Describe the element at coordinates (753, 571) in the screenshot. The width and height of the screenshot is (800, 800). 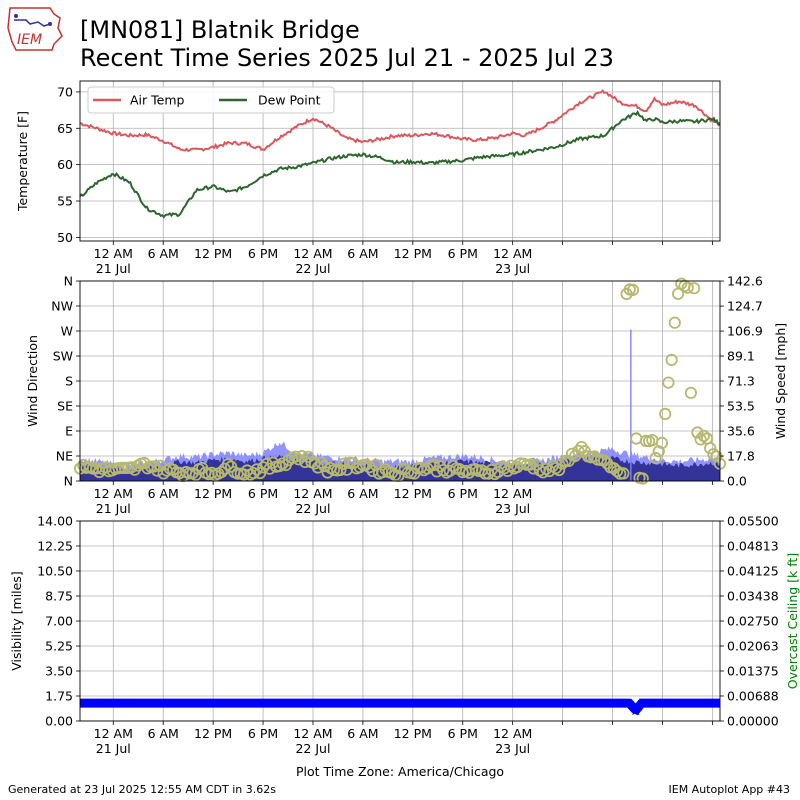
I see `y2-tick-label: 0.04125` at that location.